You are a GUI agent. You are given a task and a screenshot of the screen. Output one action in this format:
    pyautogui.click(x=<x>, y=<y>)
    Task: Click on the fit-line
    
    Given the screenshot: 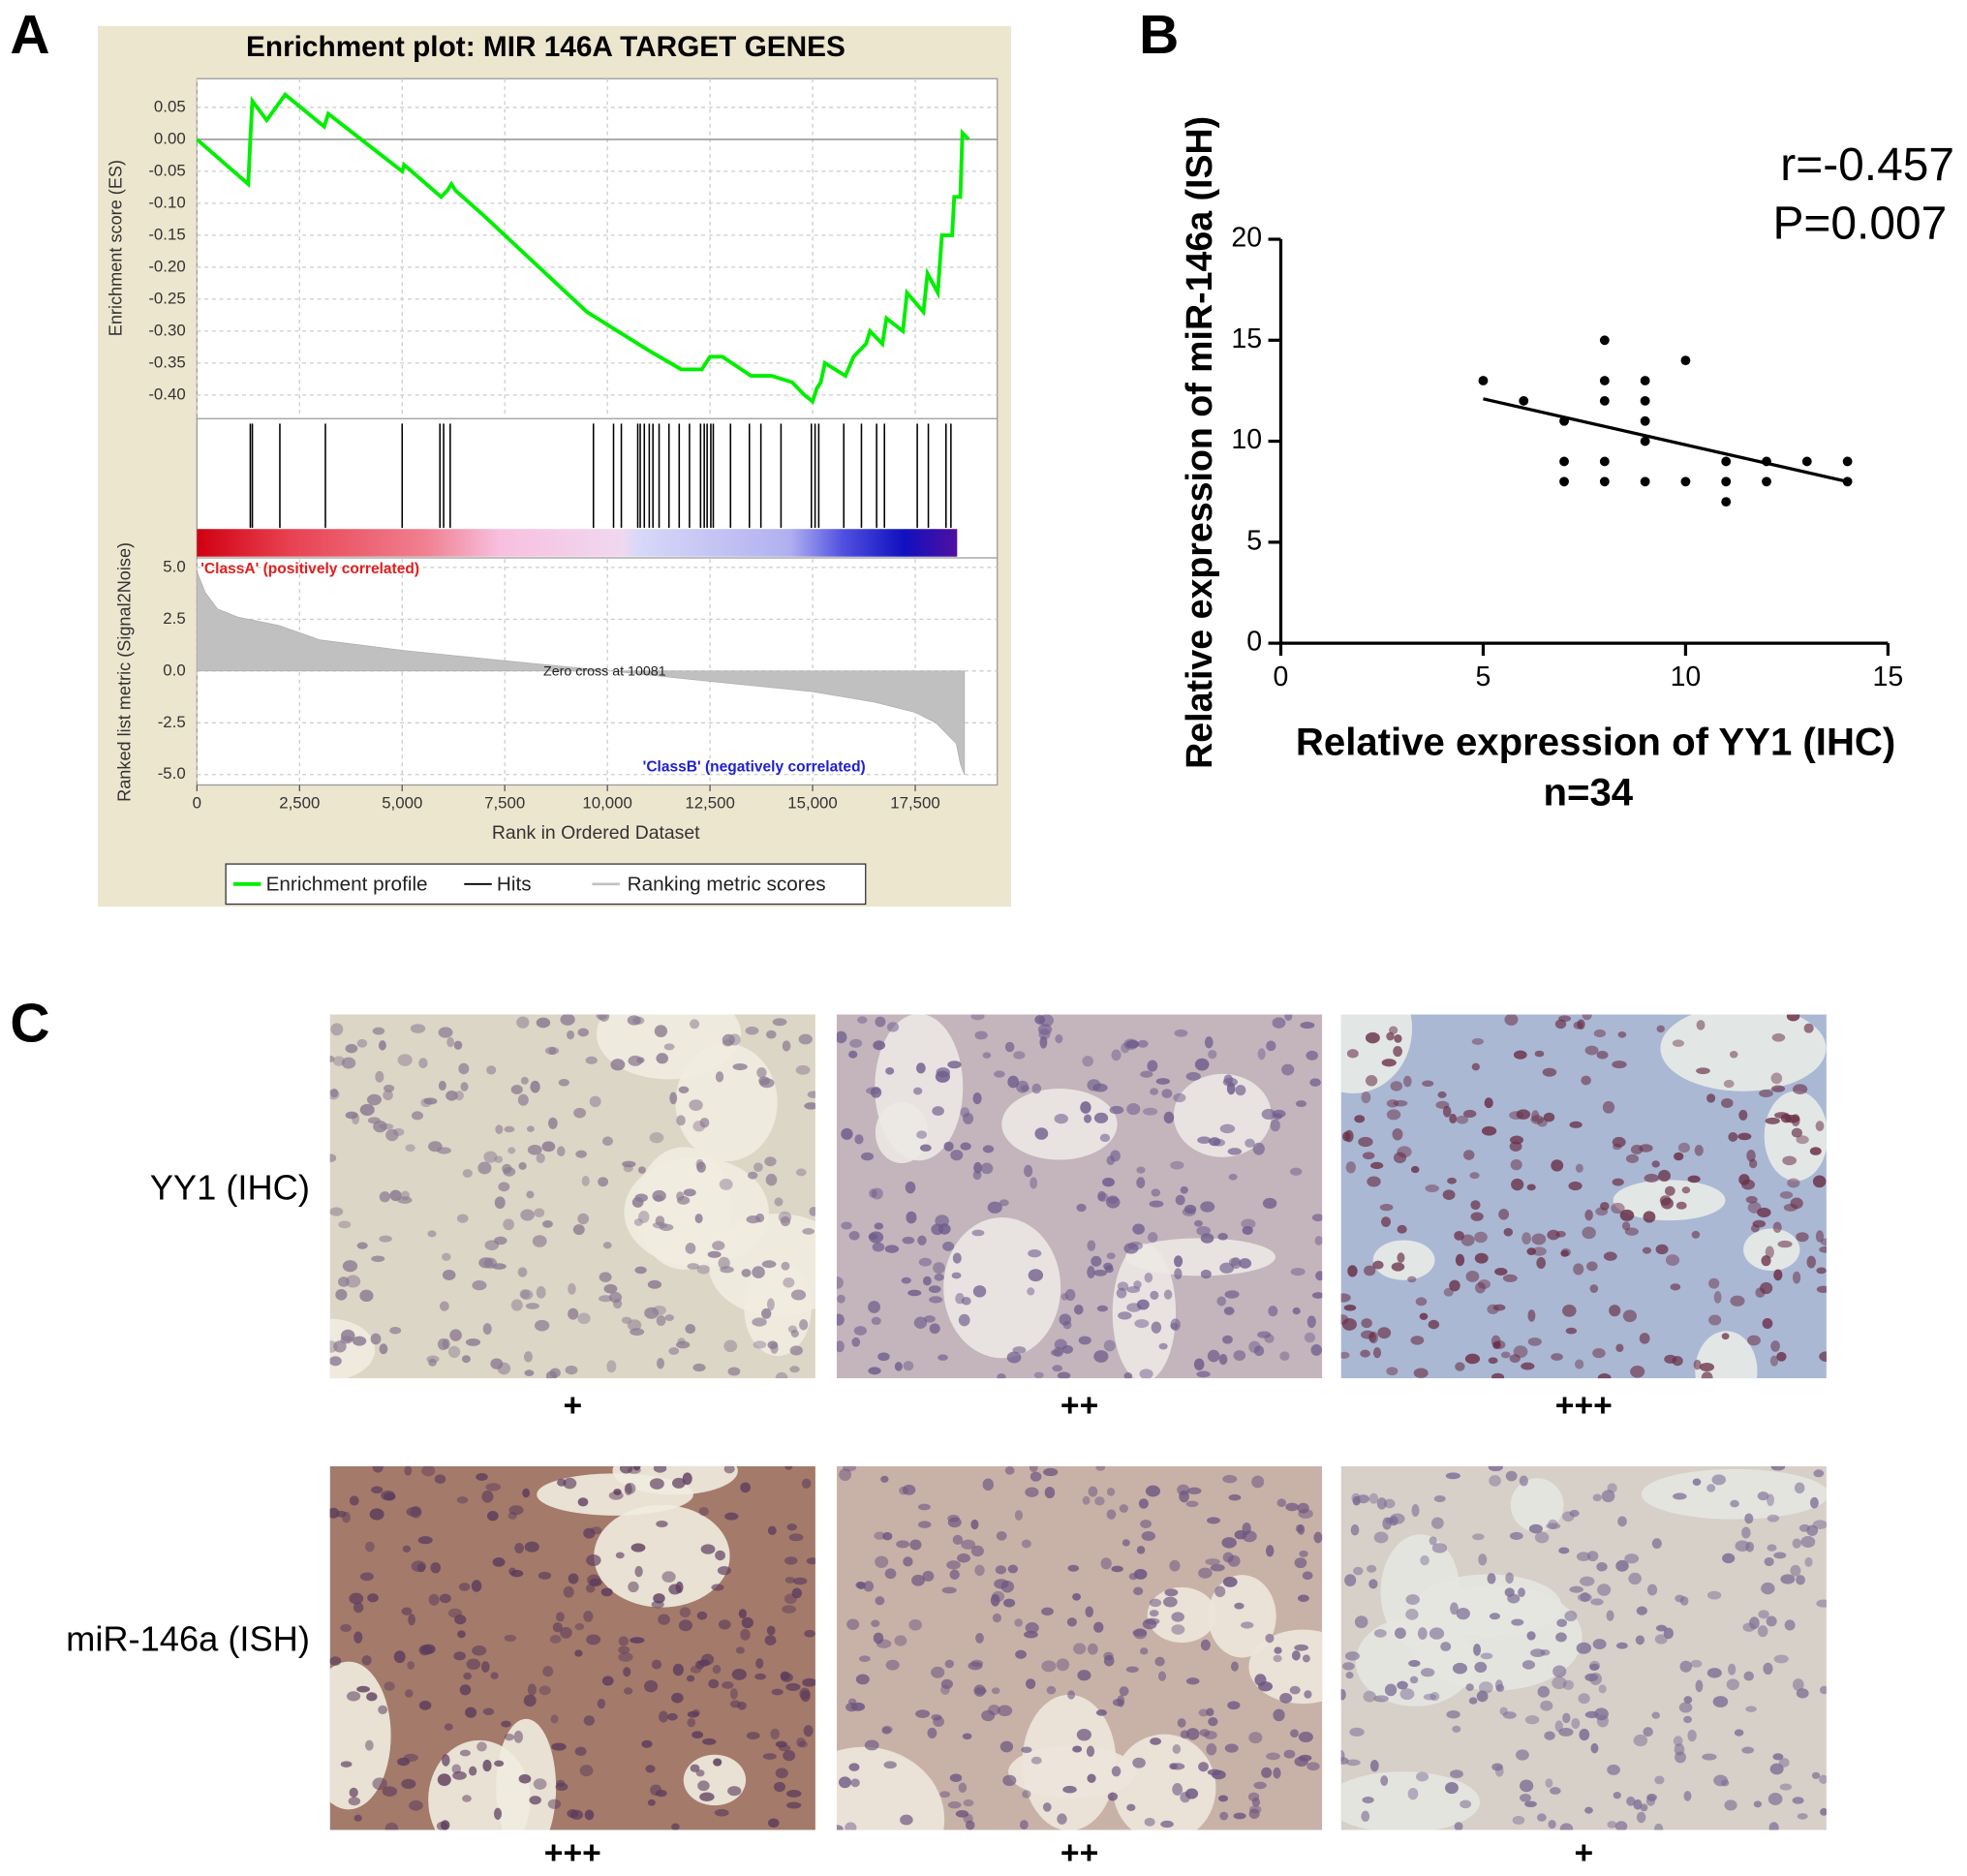 What is the action you would take?
    pyautogui.click(x=1665, y=441)
    